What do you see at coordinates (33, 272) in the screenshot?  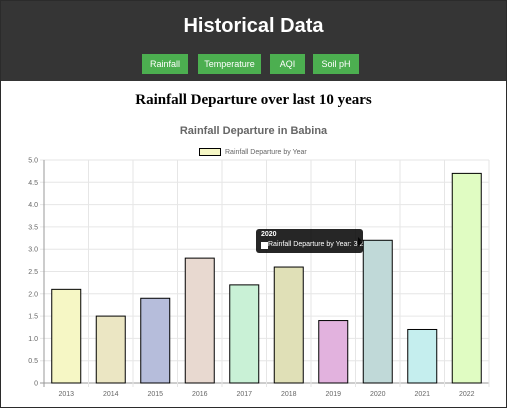 I see `y-tick-label: 2.5` at bounding box center [33, 272].